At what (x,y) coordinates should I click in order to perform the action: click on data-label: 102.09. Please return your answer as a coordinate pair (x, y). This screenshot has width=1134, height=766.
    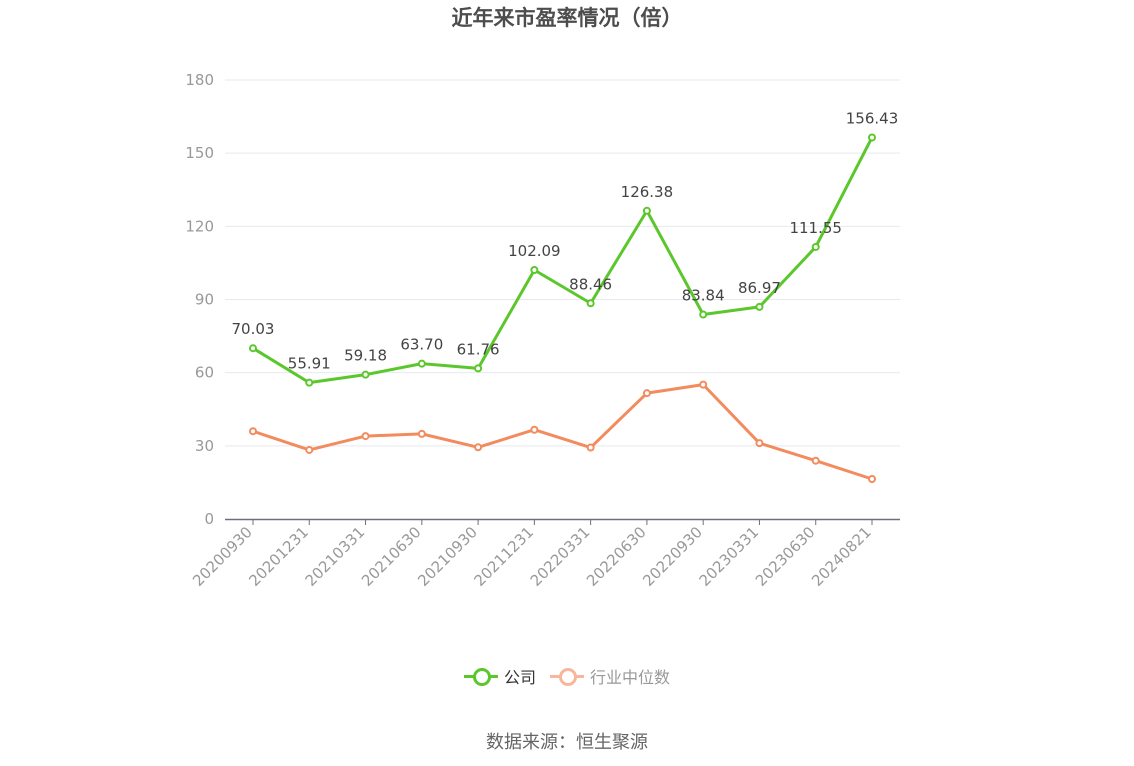
    Looking at the image, I should click on (534, 251).